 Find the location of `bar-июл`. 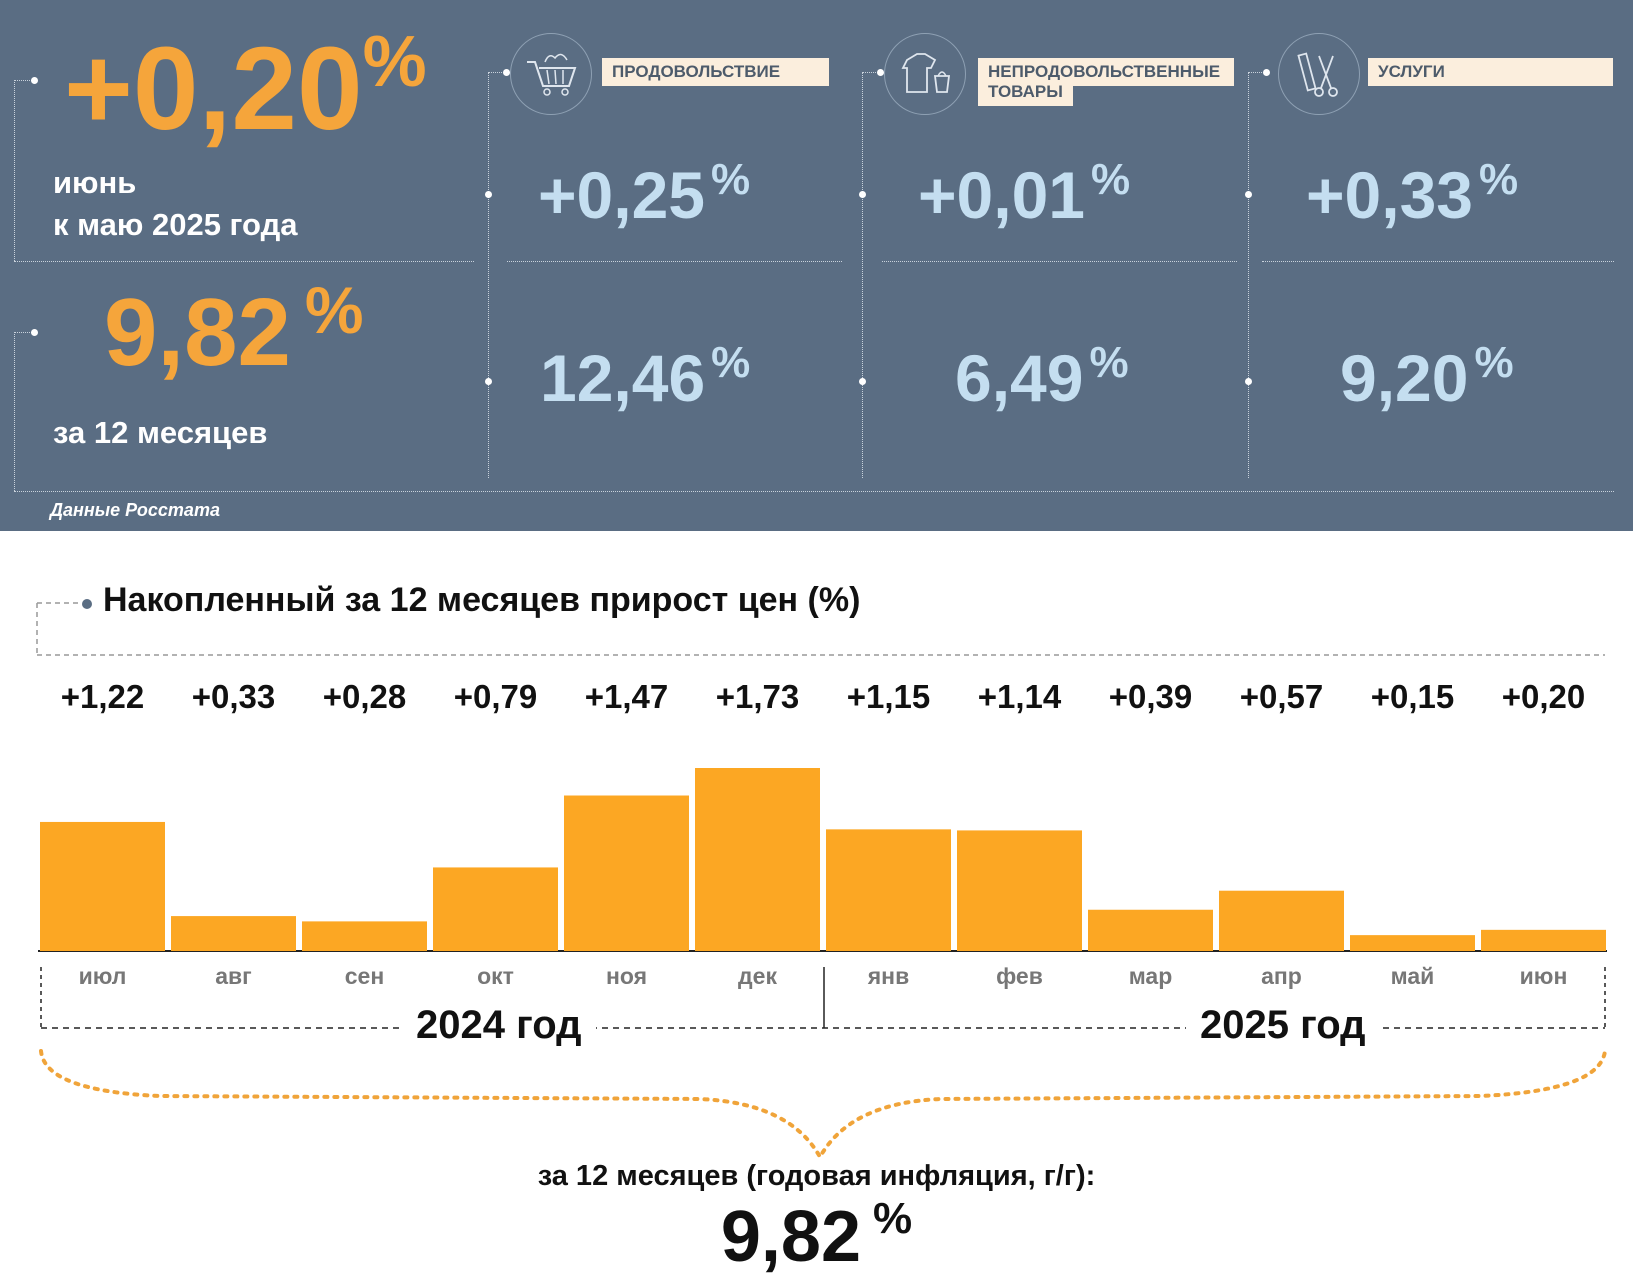

bar-июл is located at coordinates (102, 886).